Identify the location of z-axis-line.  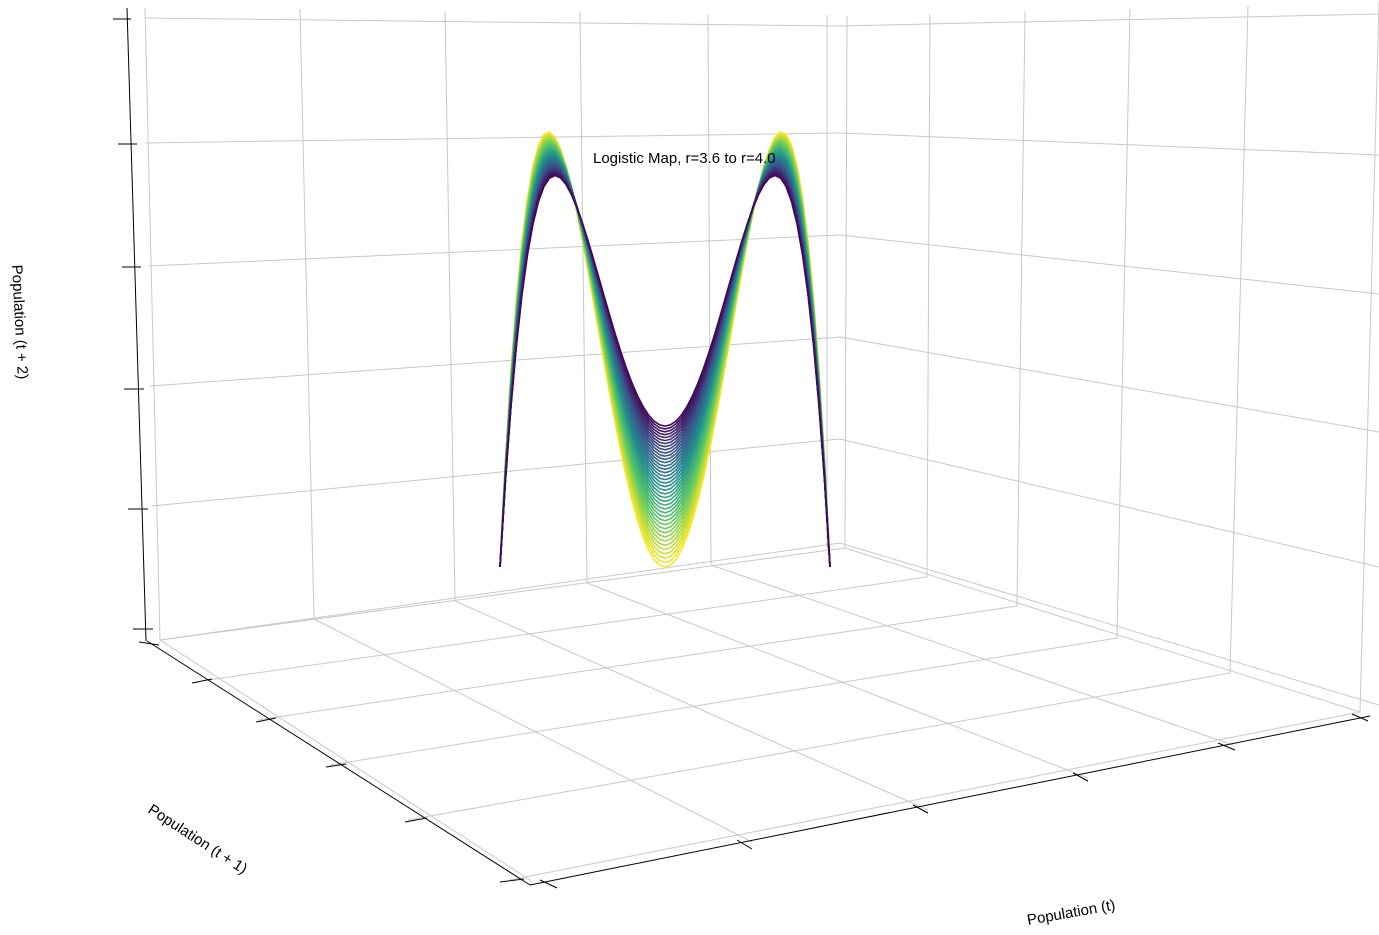
(136, 324).